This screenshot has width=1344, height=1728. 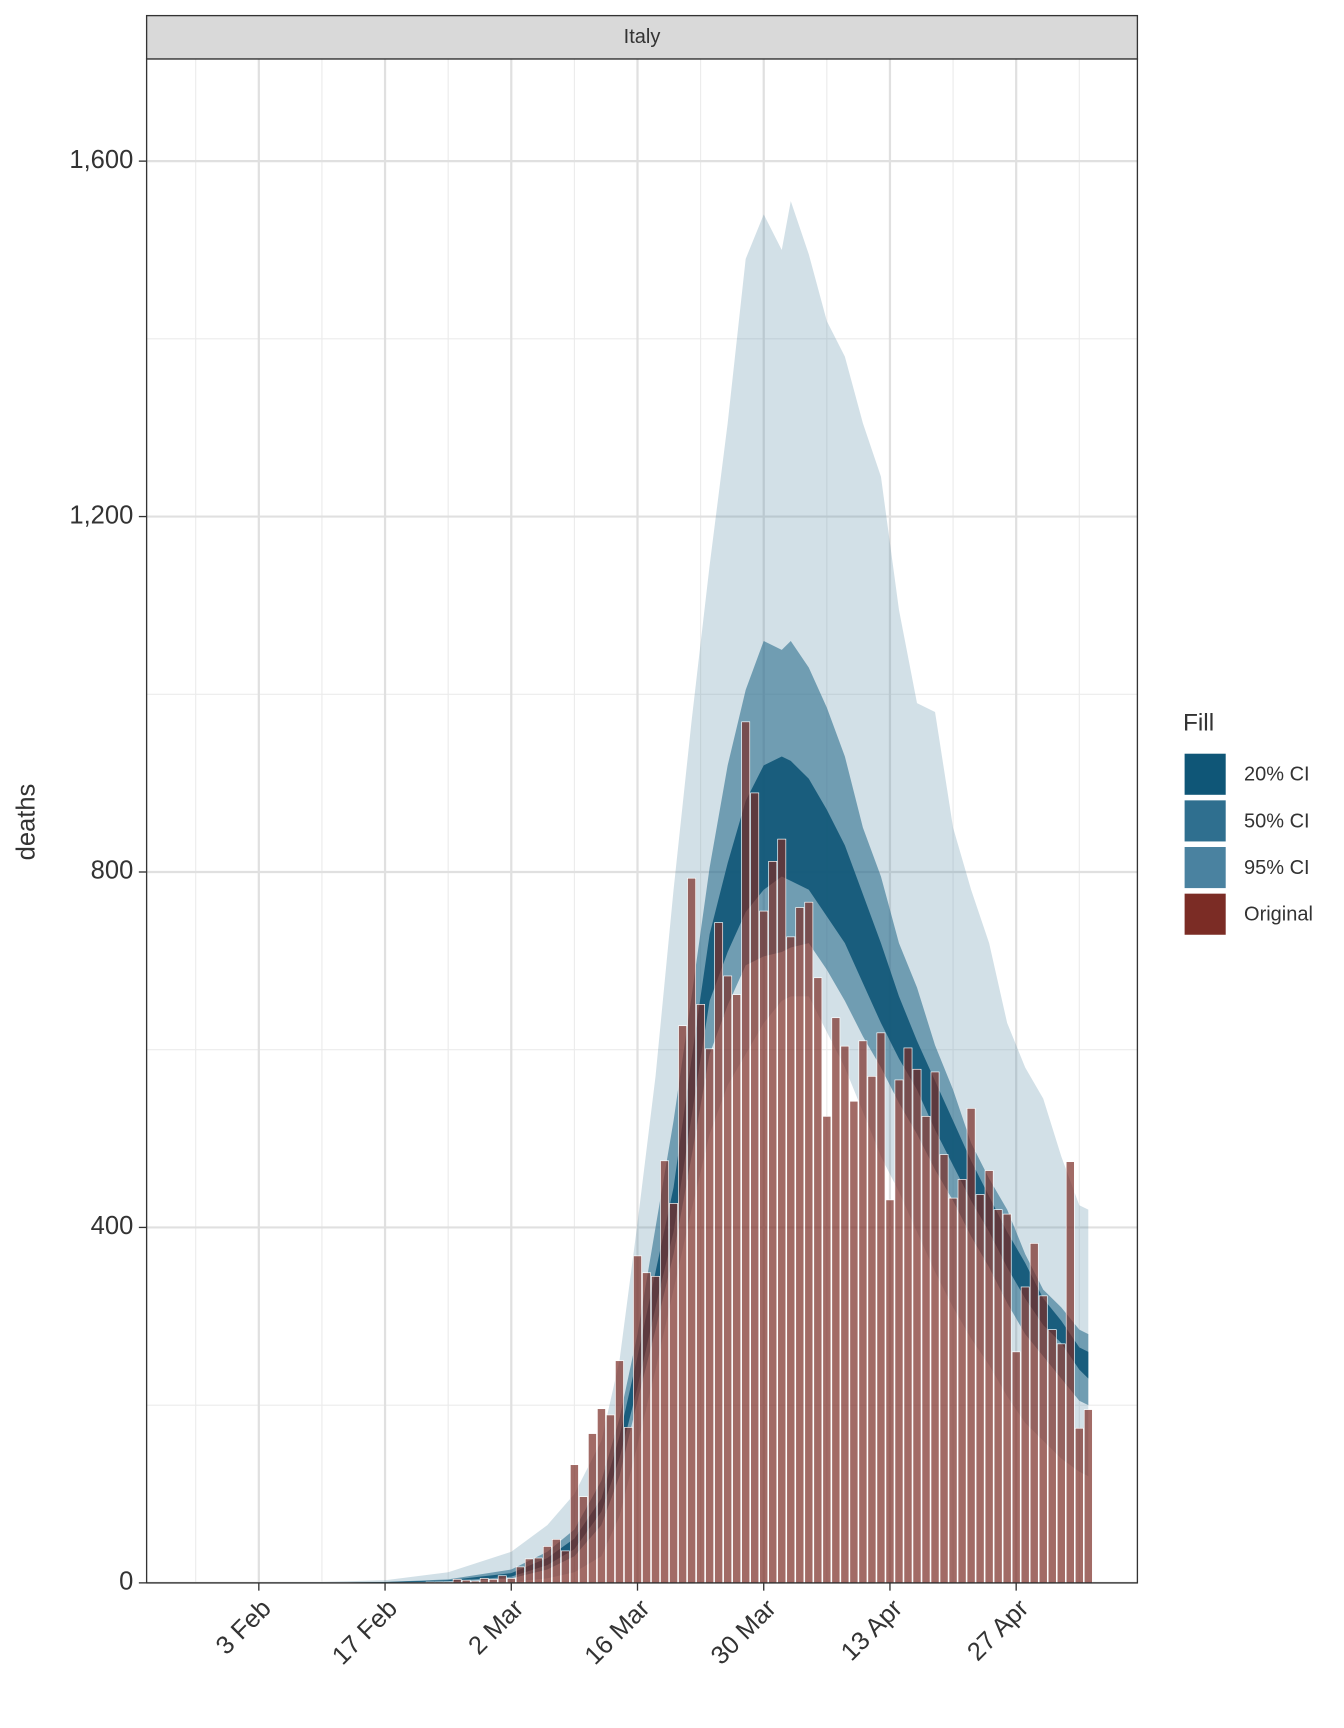 What do you see at coordinates (112, 871) in the screenshot?
I see `y-tick-label: 800` at bounding box center [112, 871].